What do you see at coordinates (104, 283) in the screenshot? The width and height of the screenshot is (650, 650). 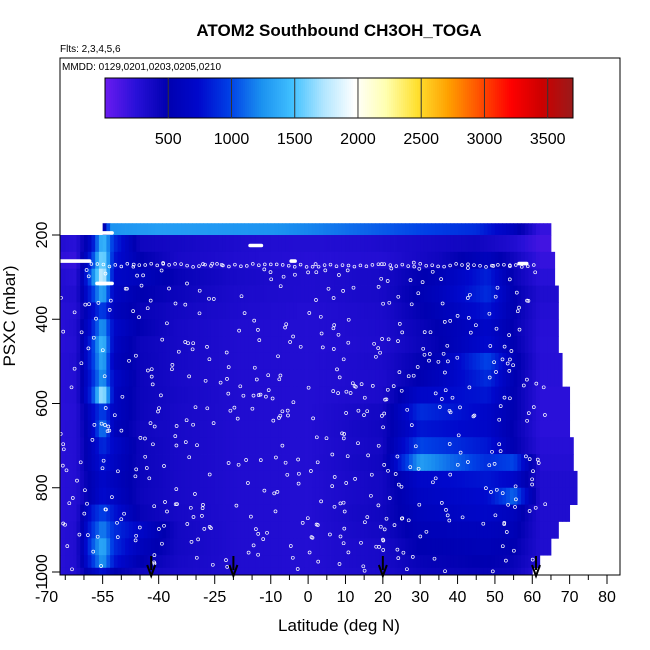 I see `flight-level-segment` at bounding box center [104, 283].